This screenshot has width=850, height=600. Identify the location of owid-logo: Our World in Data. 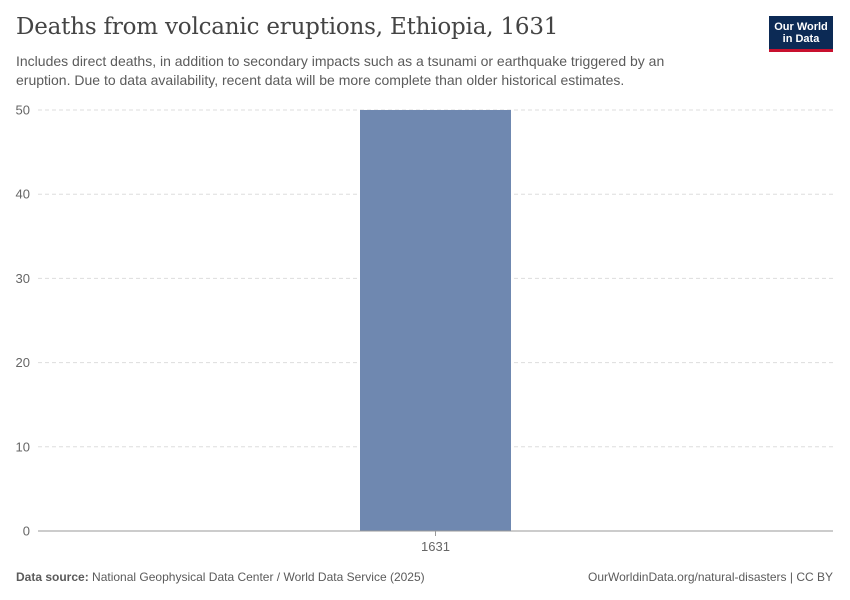
(801, 34).